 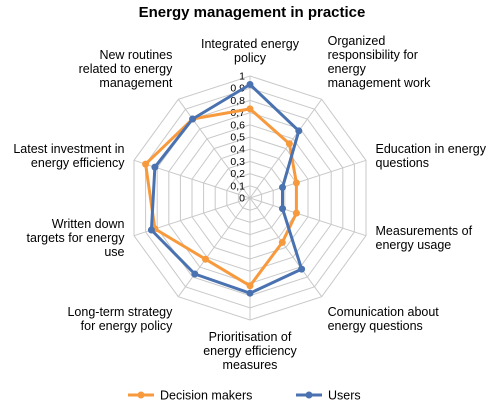 I want to click on category-label-line: management work, so click(x=380, y=83).